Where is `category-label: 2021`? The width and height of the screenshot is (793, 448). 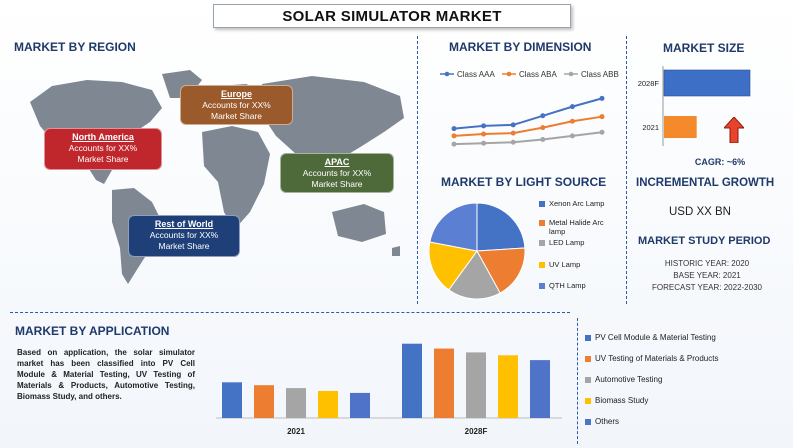
category-label: 2021 is located at coordinates (650, 127).